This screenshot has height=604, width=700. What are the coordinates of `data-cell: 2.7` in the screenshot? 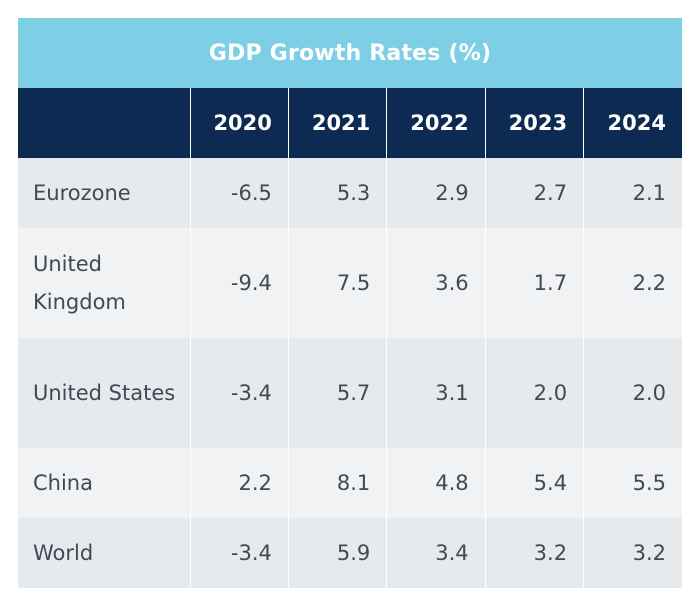 It's located at (534, 193).